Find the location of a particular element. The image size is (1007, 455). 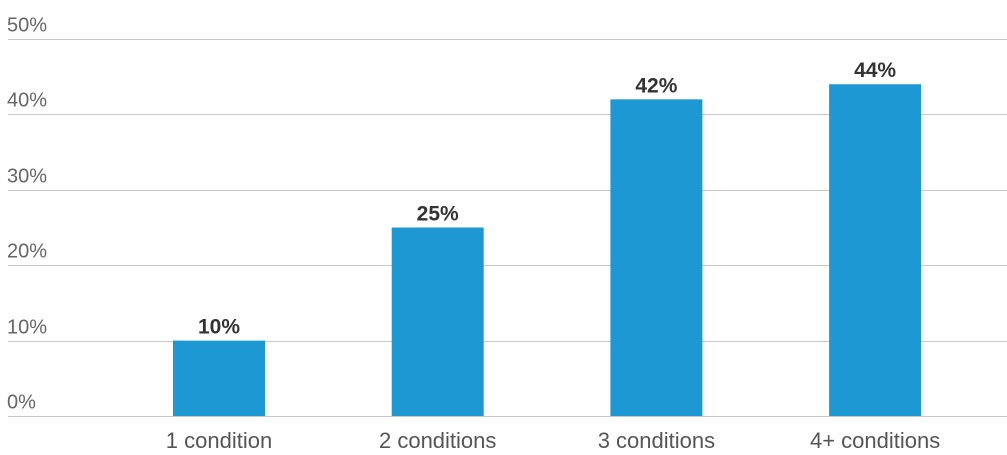

x-tick-label: 2 conditions is located at coordinates (437, 440).